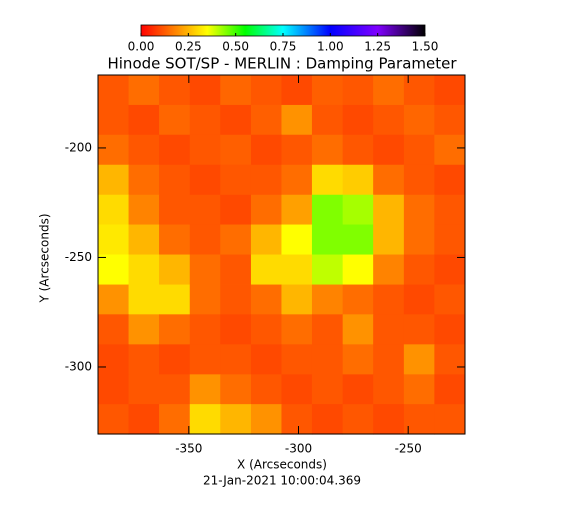  What do you see at coordinates (188, 449) in the screenshot?
I see `x-tick-label: -350` at bounding box center [188, 449].